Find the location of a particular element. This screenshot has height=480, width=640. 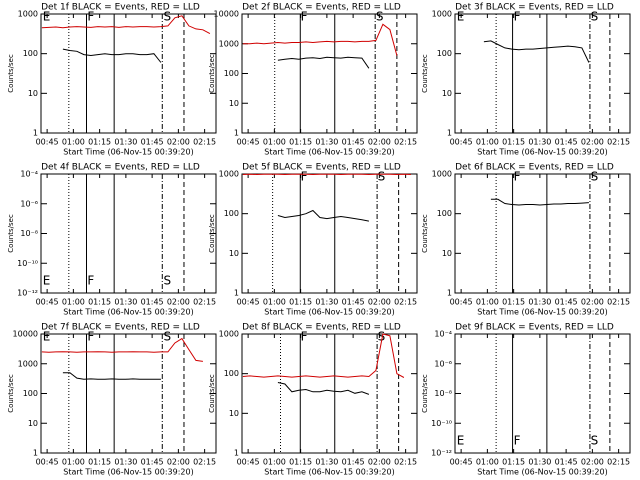

y-tick-label: 10⁻¹⁰ is located at coordinates (441, 423).